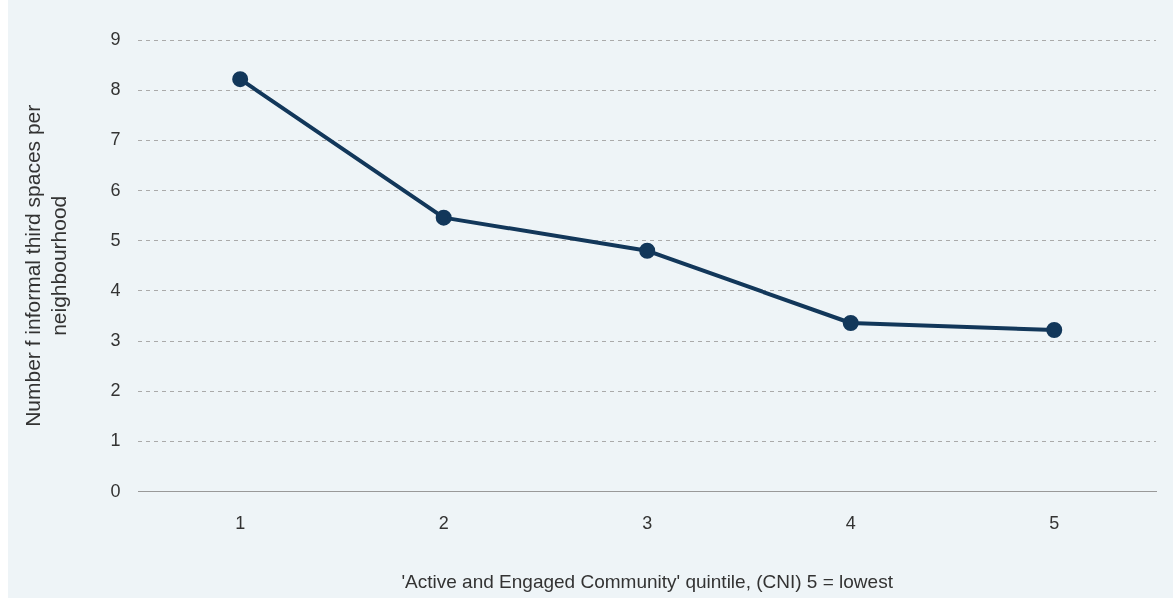 Image resolution: width=1173 pixels, height=598 pixels. I want to click on x-tick-label: 2, so click(443, 523).